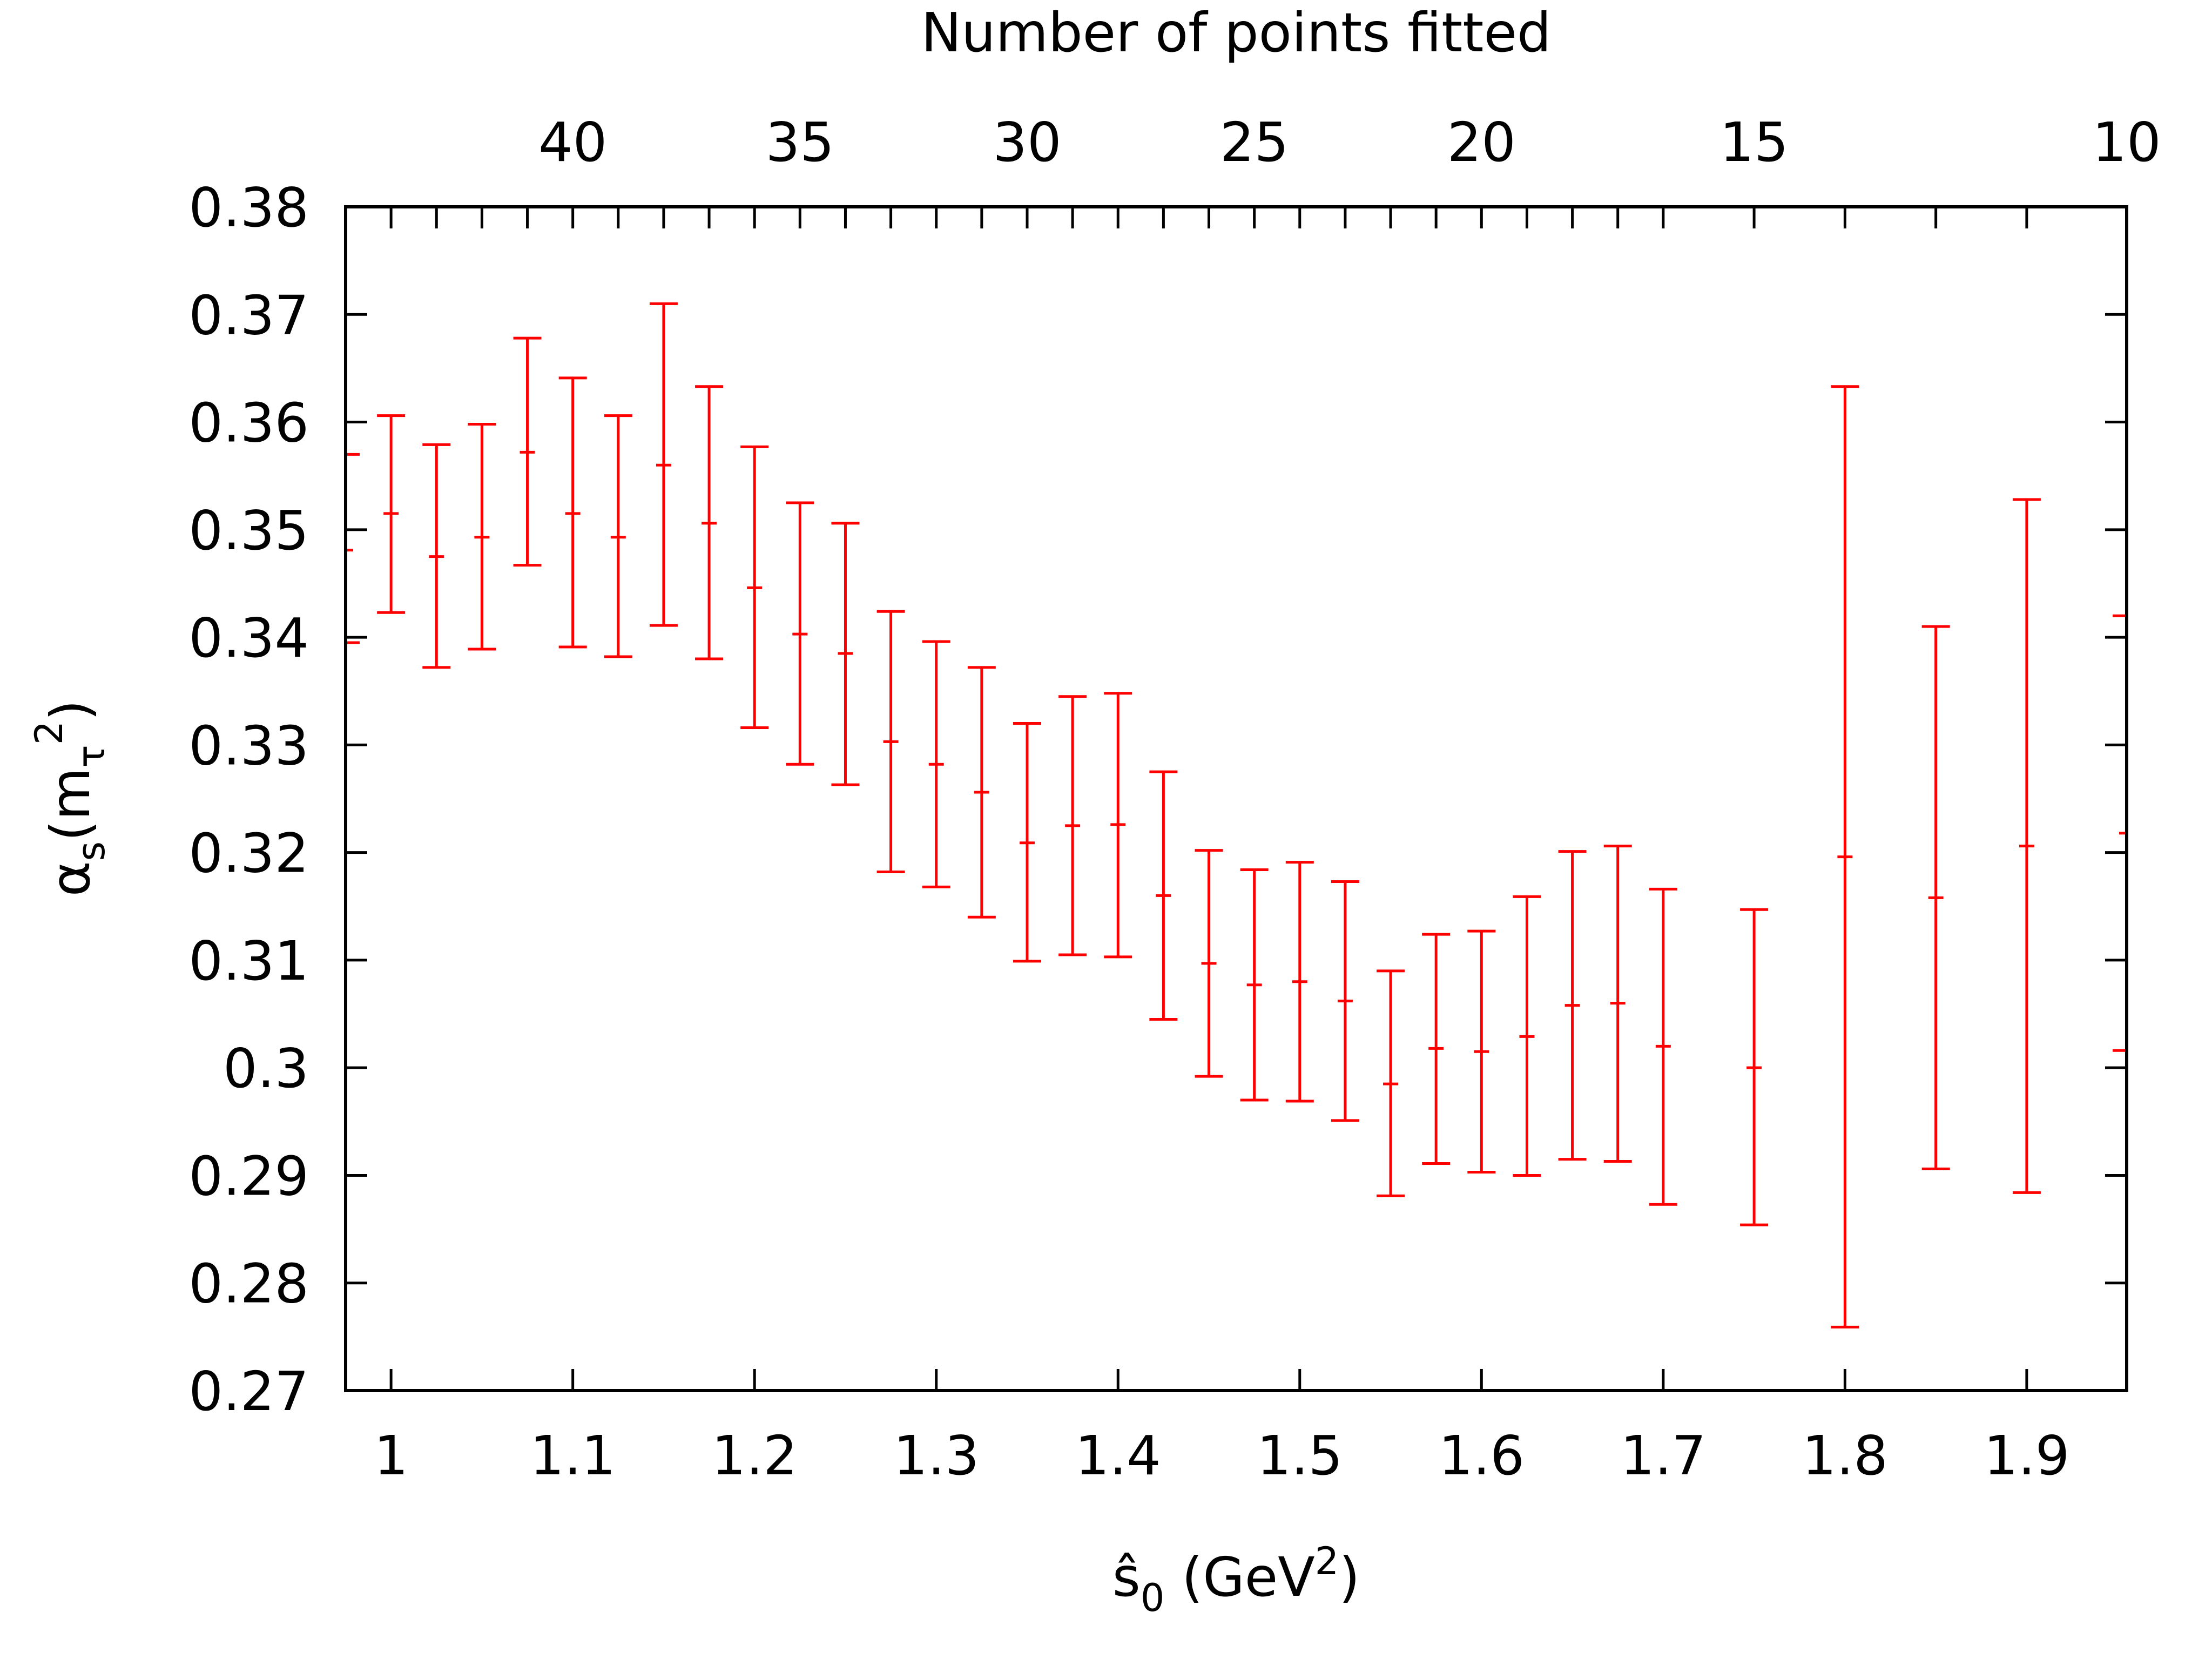 The width and height of the screenshot is (2212, 1659). What do you see at coordinates (1300, 1455) in the screenshot?
I see `x-tick-label: 1.5` at bounding box center [1300, 1455].